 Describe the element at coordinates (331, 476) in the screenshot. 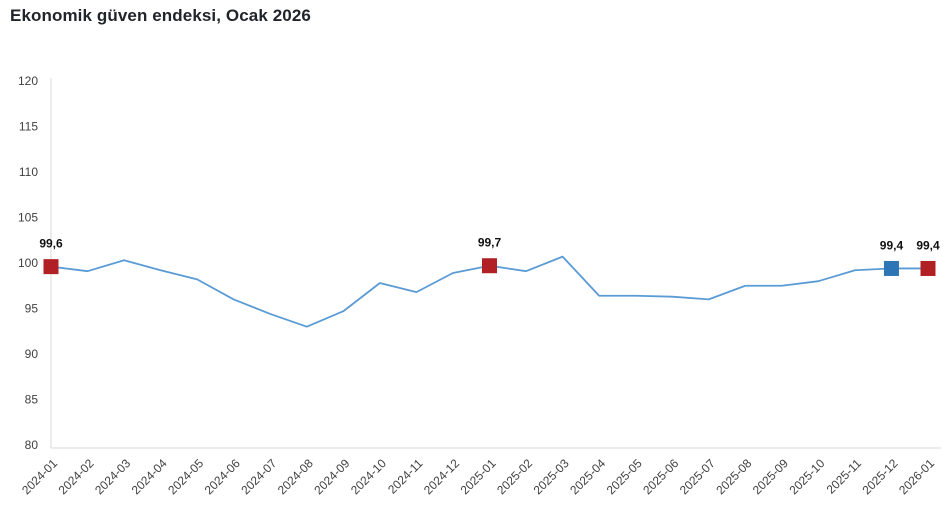

I see `x-axis-tick-label: 2024-09` at that location.